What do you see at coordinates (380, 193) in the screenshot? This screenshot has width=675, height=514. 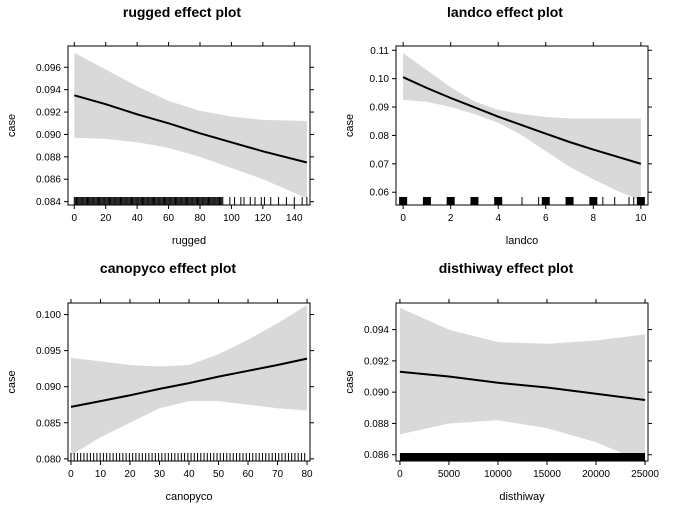 I see `y-tick-label: 0.06` at bounding box center [380, 193].